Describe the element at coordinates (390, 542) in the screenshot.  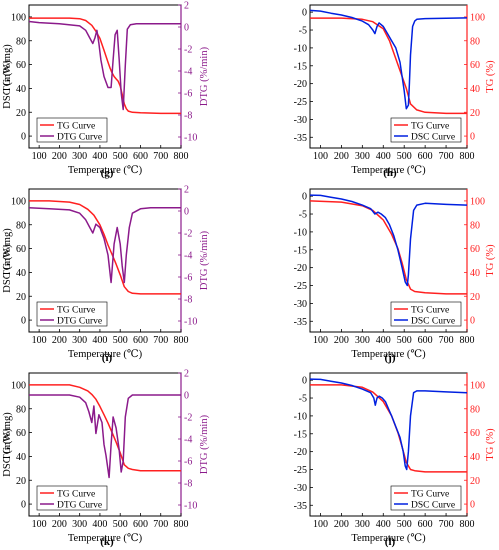
I see `panel-caption: (l)` at that location.